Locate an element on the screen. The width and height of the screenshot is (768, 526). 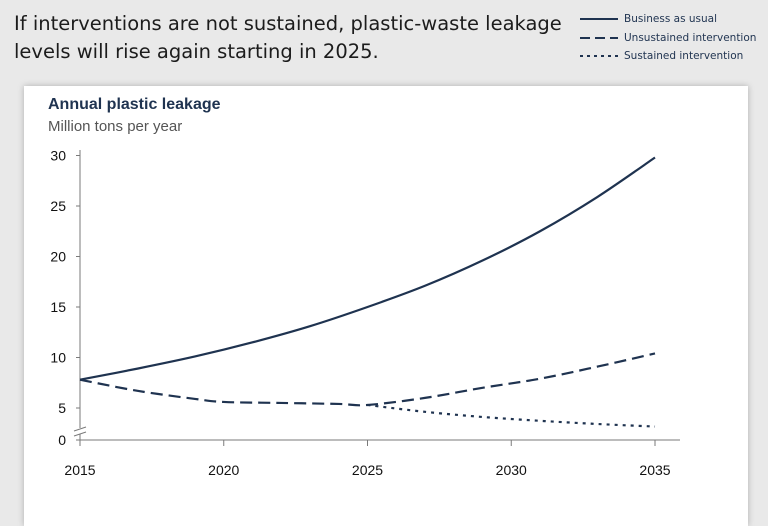
x-tick-label: 2020 is located at coordinates (223, 470).